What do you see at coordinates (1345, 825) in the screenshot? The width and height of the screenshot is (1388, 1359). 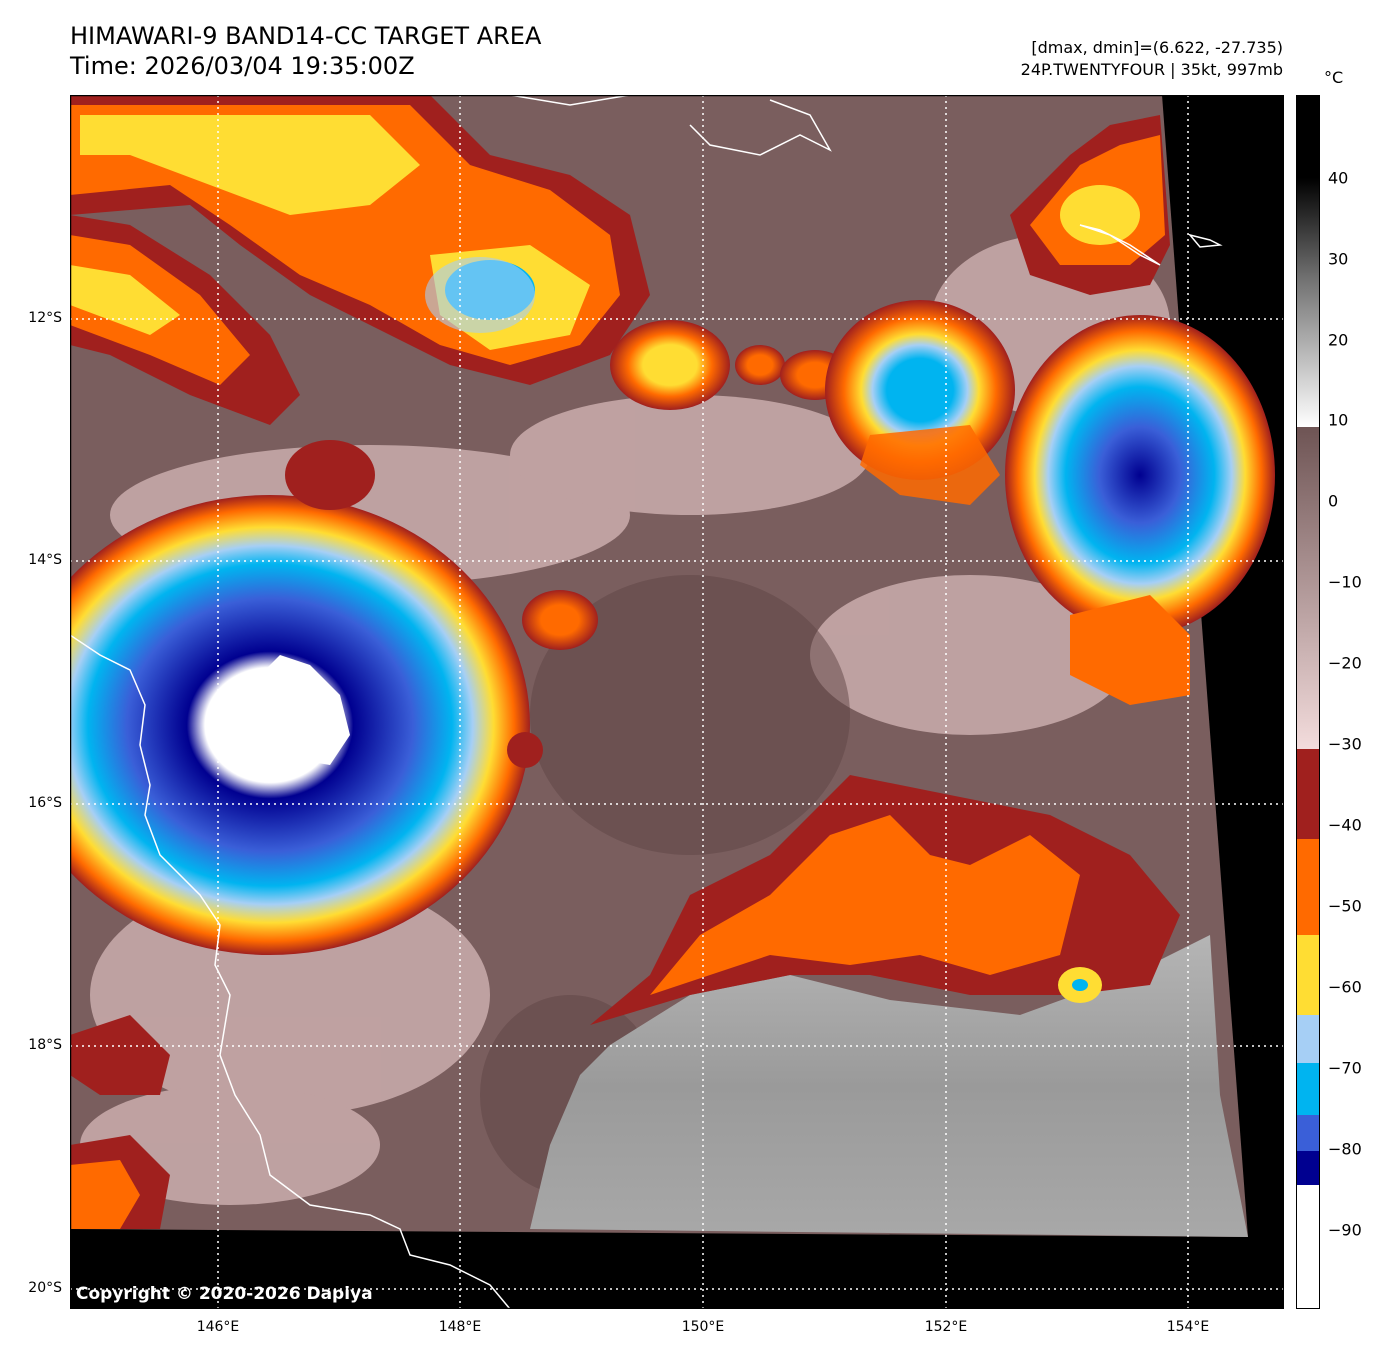 I see `cbar-tick-m40: −40` at bounding box center [1345, 825].